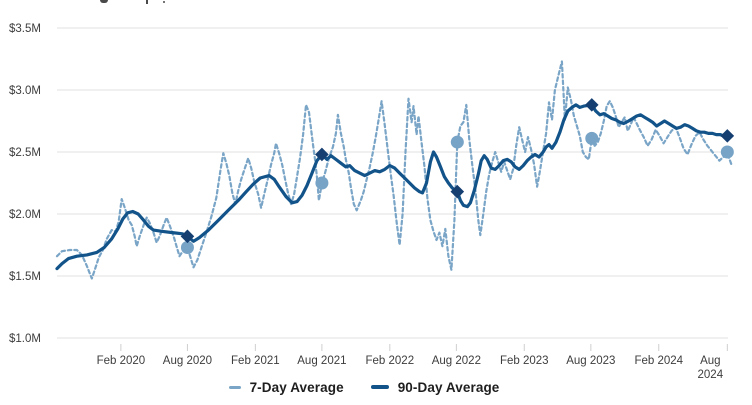  What do you see at coordinates (25, 277) in the screenshot?
I see `y-axis-label: $1.5M` at bounding box center [25, 277].